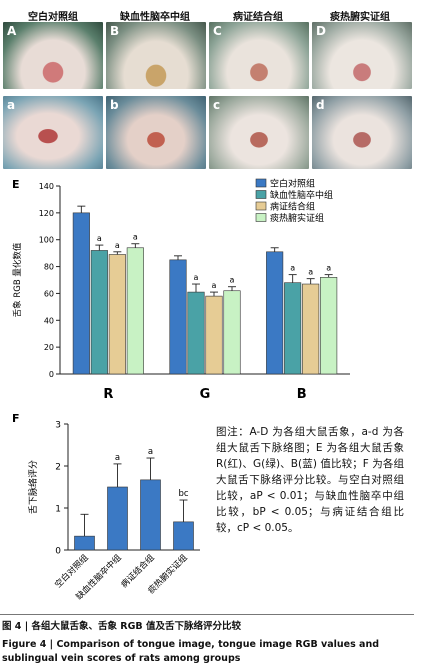 The height and width of the screenshot is (672, 427). What do you see at coordinates (114, 105) in the screenshot?
I see `photo-label: b` at bounding box center [114, 105].